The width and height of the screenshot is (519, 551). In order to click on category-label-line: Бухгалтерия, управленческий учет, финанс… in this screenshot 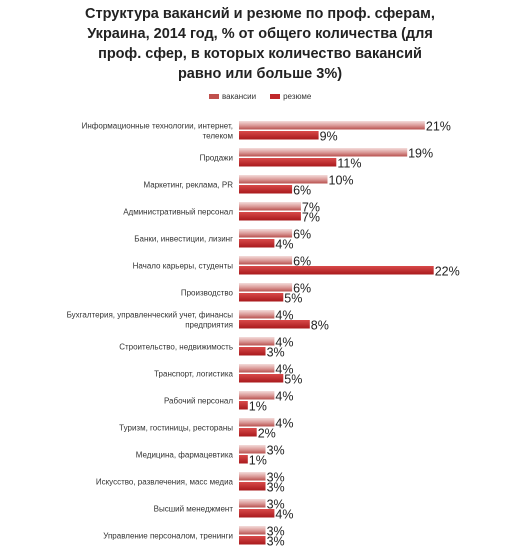, I will do `click(150, 314)`.